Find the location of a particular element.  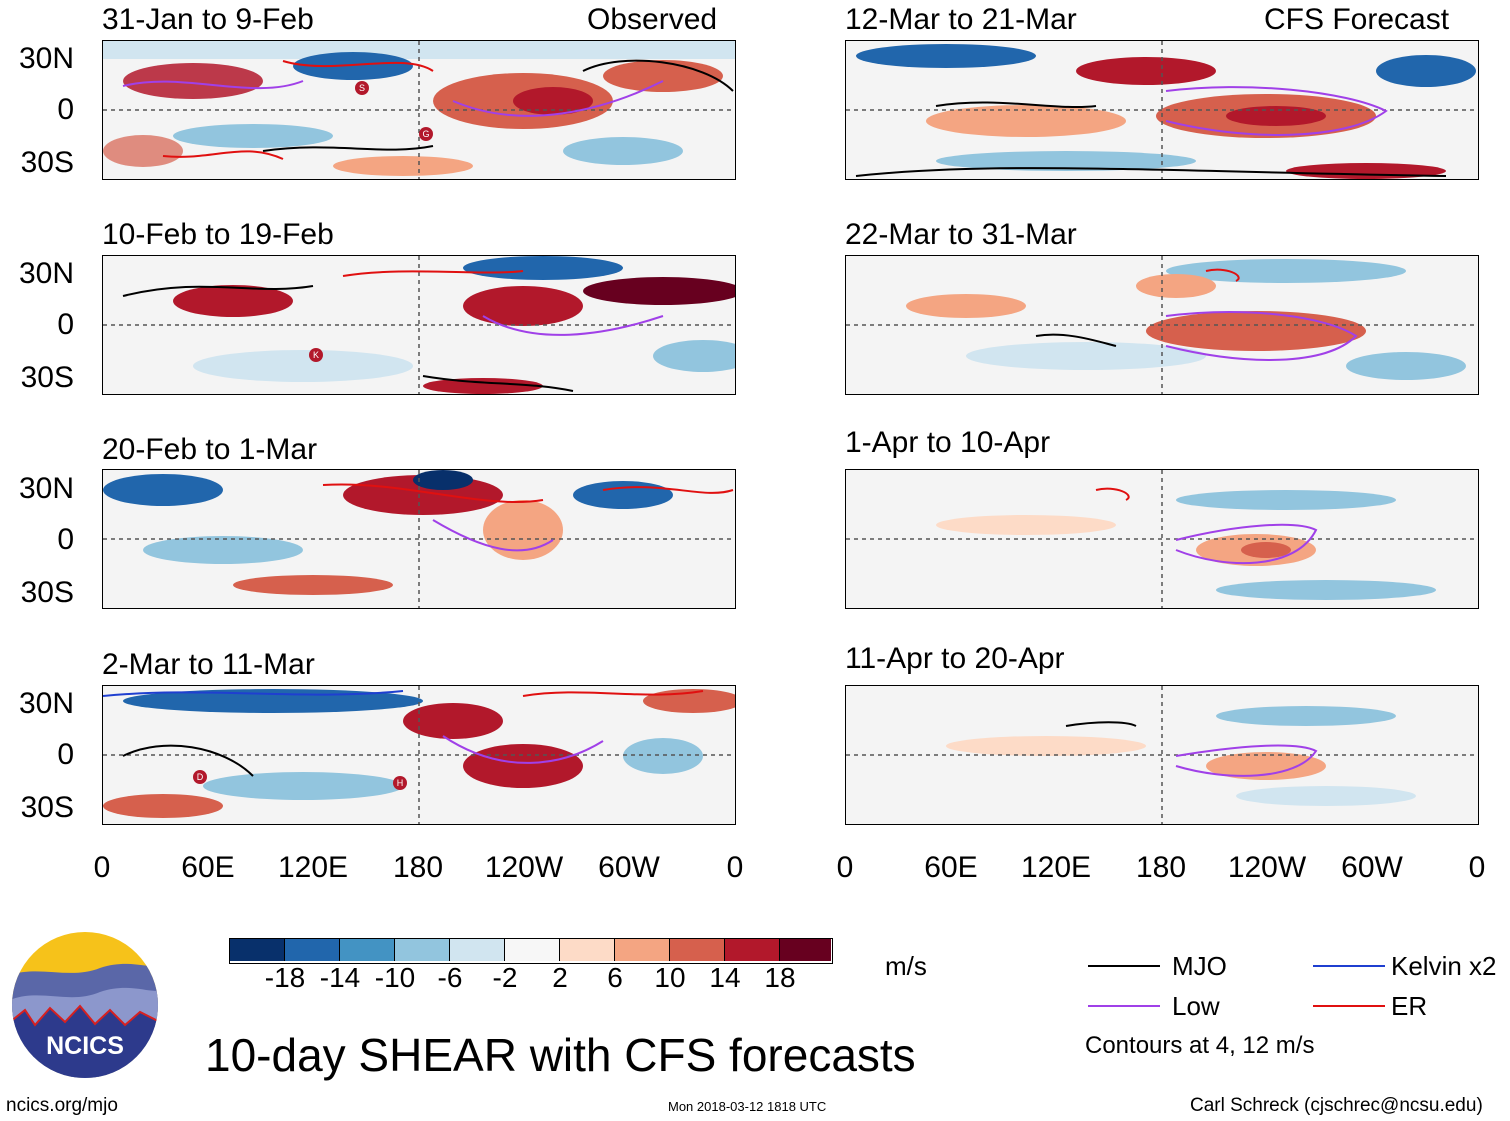

colorbar-tick: 2 is located at coordinates (560, 977).